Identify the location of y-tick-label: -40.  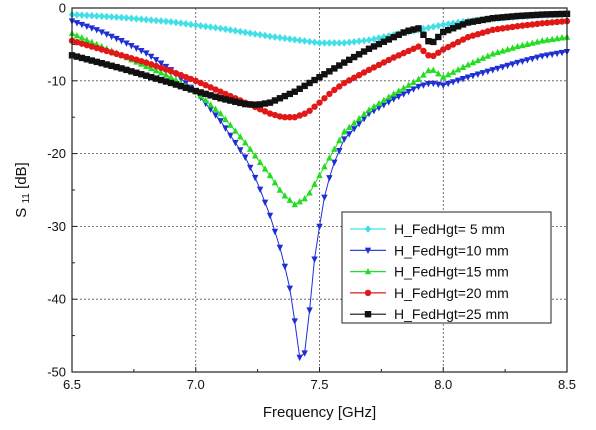
(56, 299).